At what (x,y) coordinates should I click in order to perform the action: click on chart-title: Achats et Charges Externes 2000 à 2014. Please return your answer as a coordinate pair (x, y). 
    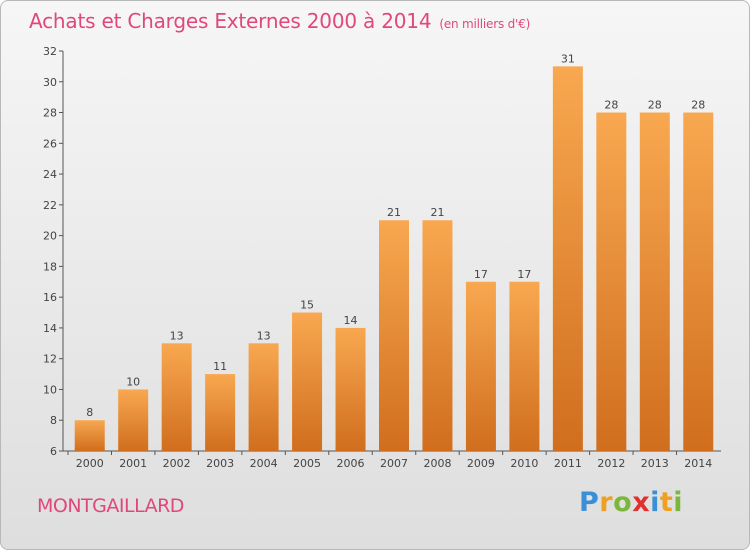
    Looking at the image, I should click on (230, 21).